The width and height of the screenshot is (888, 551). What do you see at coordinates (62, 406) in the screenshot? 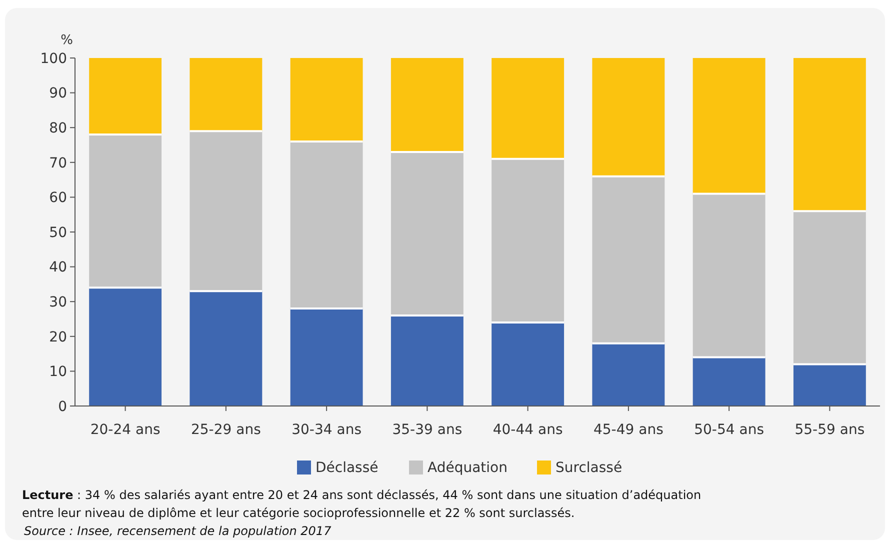
I see `y-tick-label: 0` at bounding box center [62, 406].